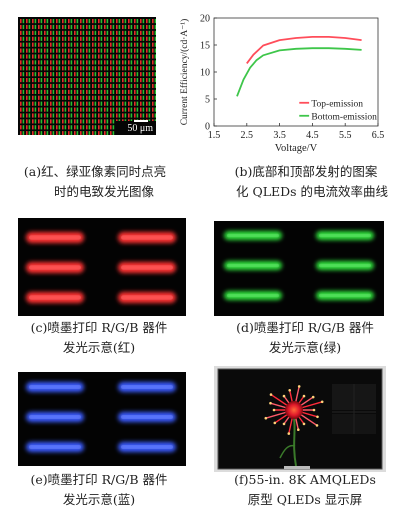  I want to click on series-line-top-emission, so click(304, 50).